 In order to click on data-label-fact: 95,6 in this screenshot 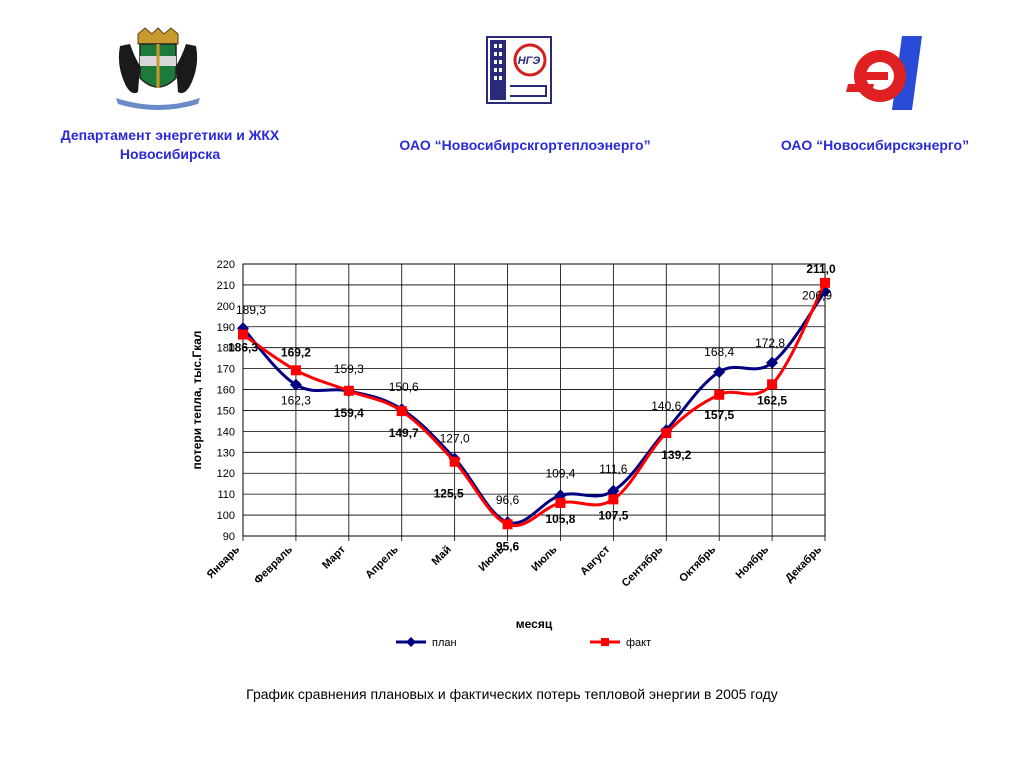, I will do `click(508, 546)`.